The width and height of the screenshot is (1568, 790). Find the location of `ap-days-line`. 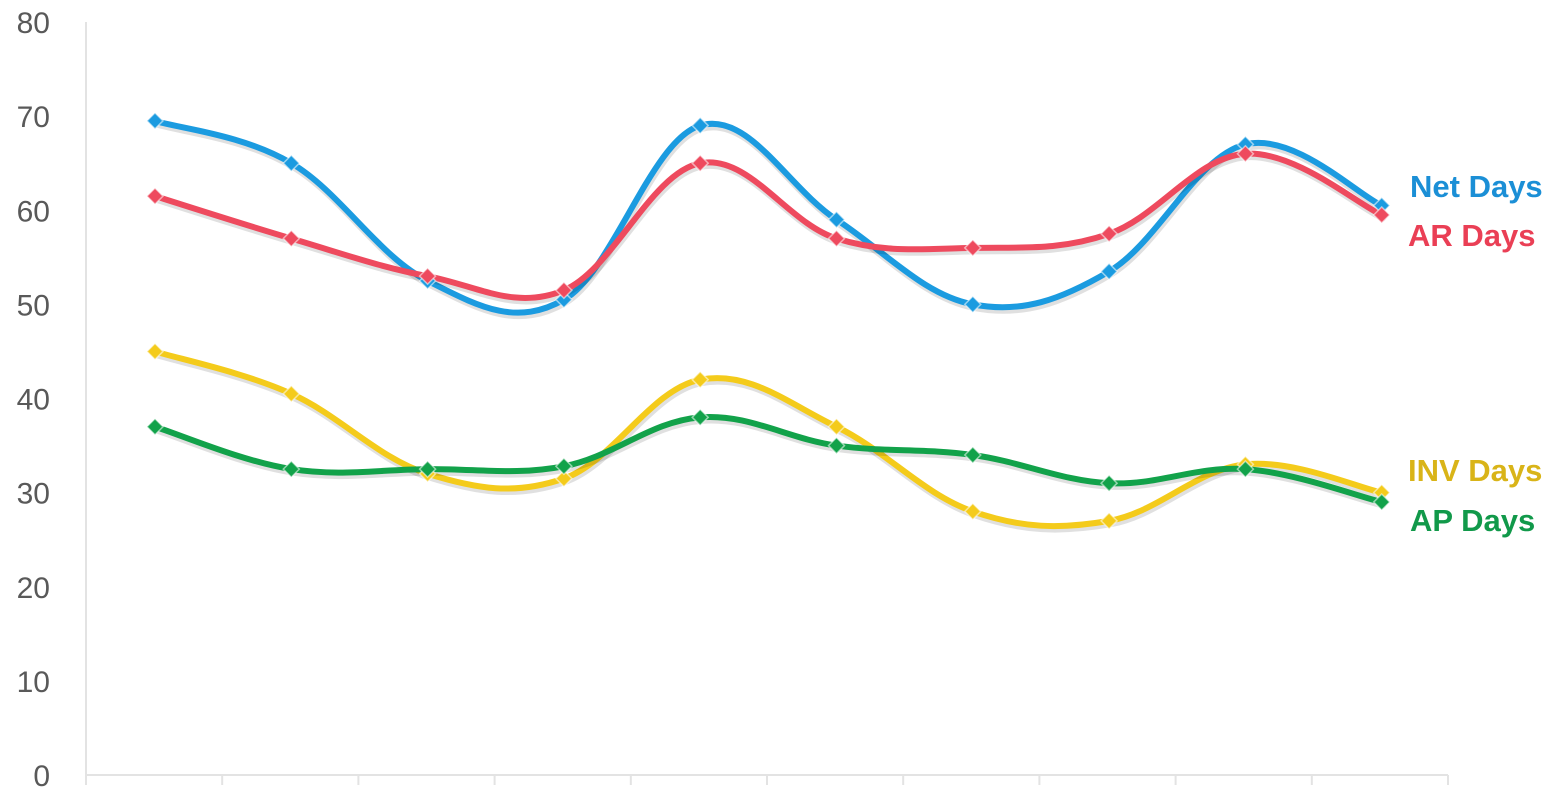

ap-days-line is located at coordinates (768, 459).